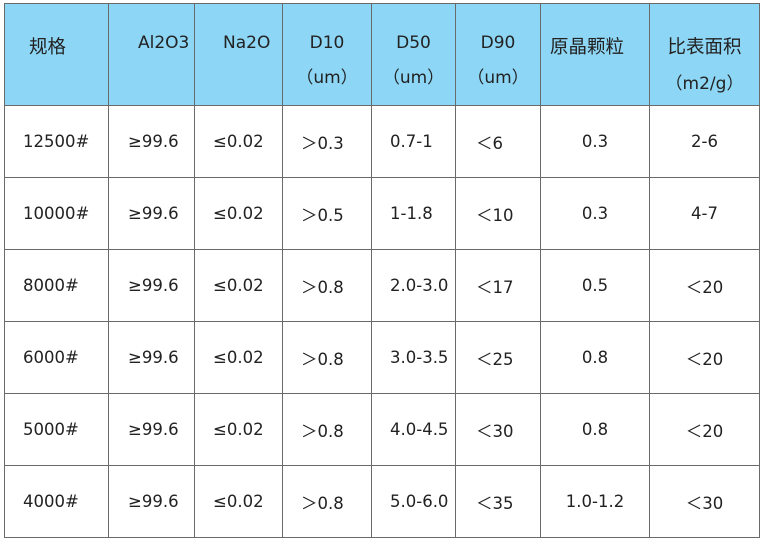 The width and height of the screenshot is (766, 538). What do you see at coordinates (48, 47) in the screenshot?
I see `header-label: 规格` at bounding box center [48, 47].